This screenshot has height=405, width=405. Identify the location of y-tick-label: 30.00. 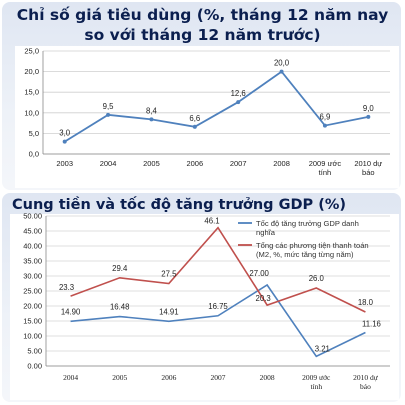
(32, 276).